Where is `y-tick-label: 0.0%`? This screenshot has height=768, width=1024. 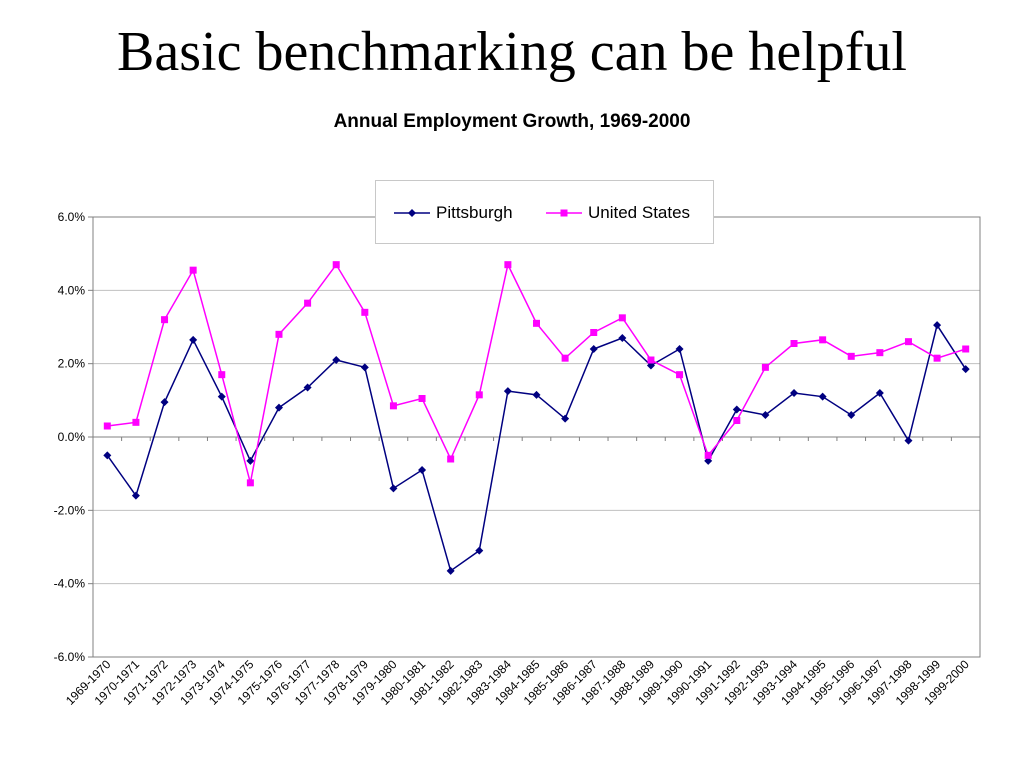
y-tick-label: 0.0% is located at coordinates (72, 437).